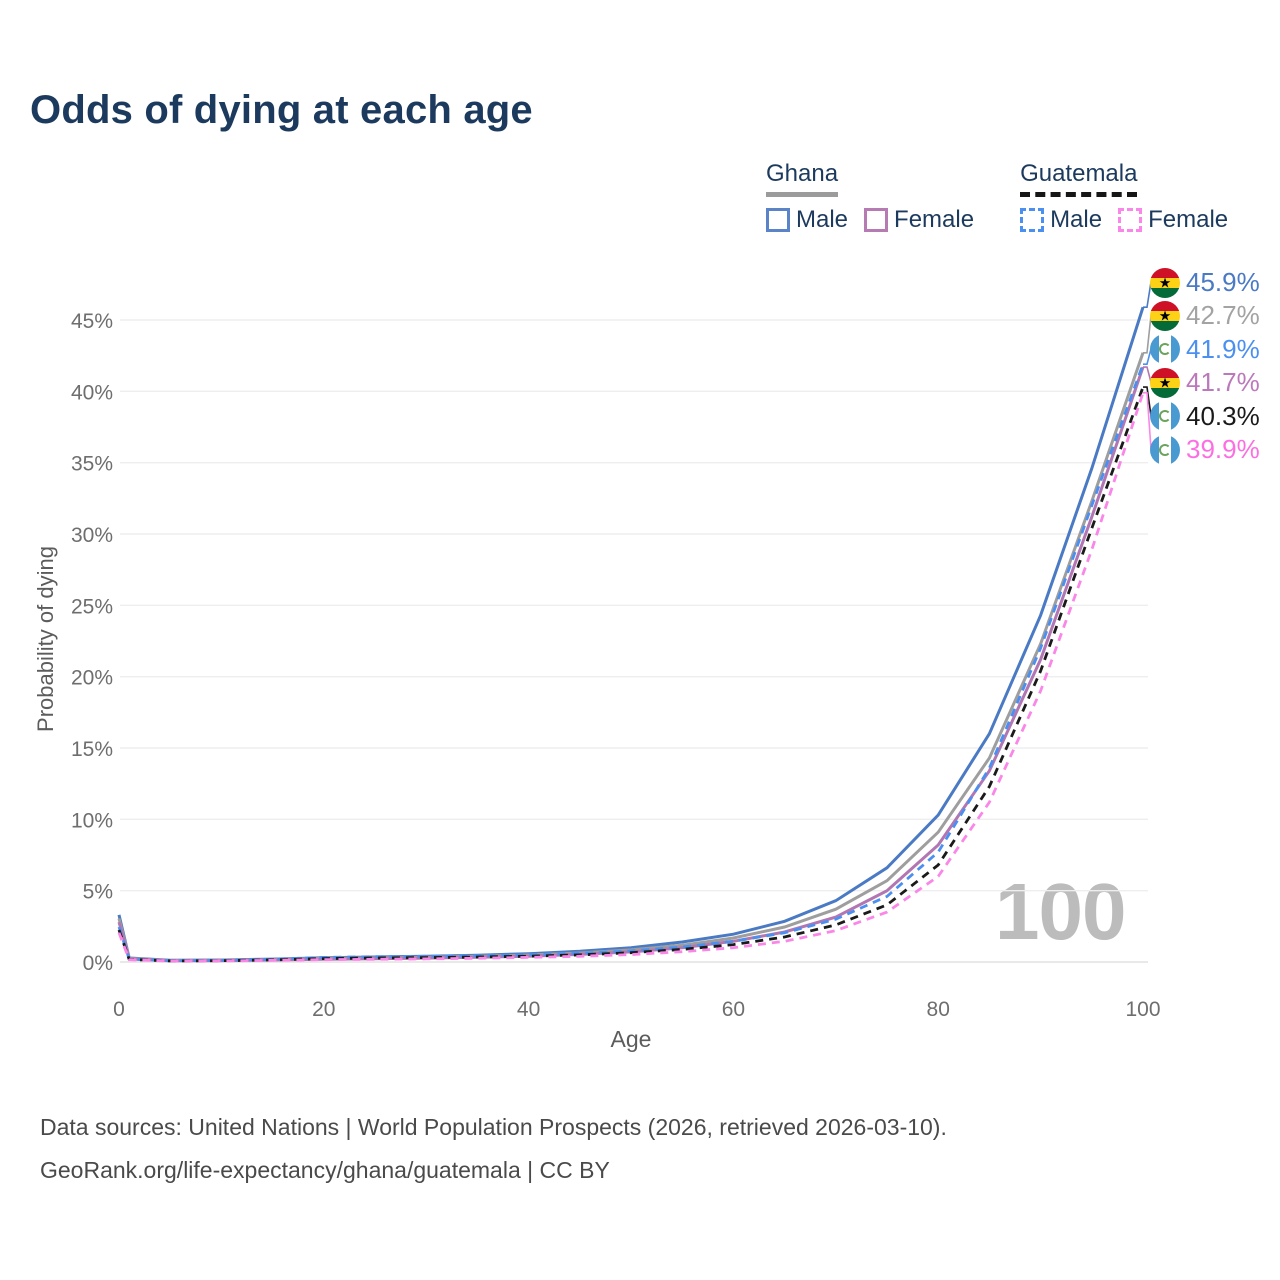 Image resolution: width=1280 pixels, height=1280 pixels. What do you see at coordinates (281, 110) in the screenshot?
I see `page-title: Odds of dying at each age` at bounding box center [281, 110].